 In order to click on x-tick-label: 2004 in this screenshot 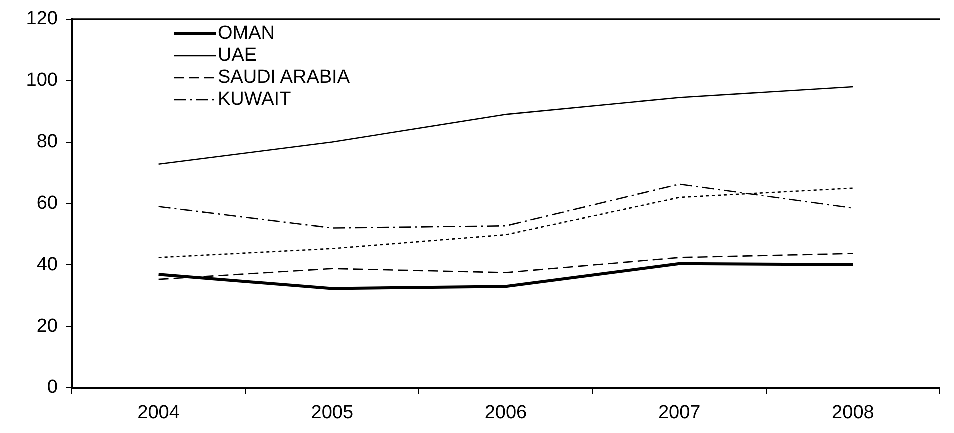, I will do `click(159, 413)`.